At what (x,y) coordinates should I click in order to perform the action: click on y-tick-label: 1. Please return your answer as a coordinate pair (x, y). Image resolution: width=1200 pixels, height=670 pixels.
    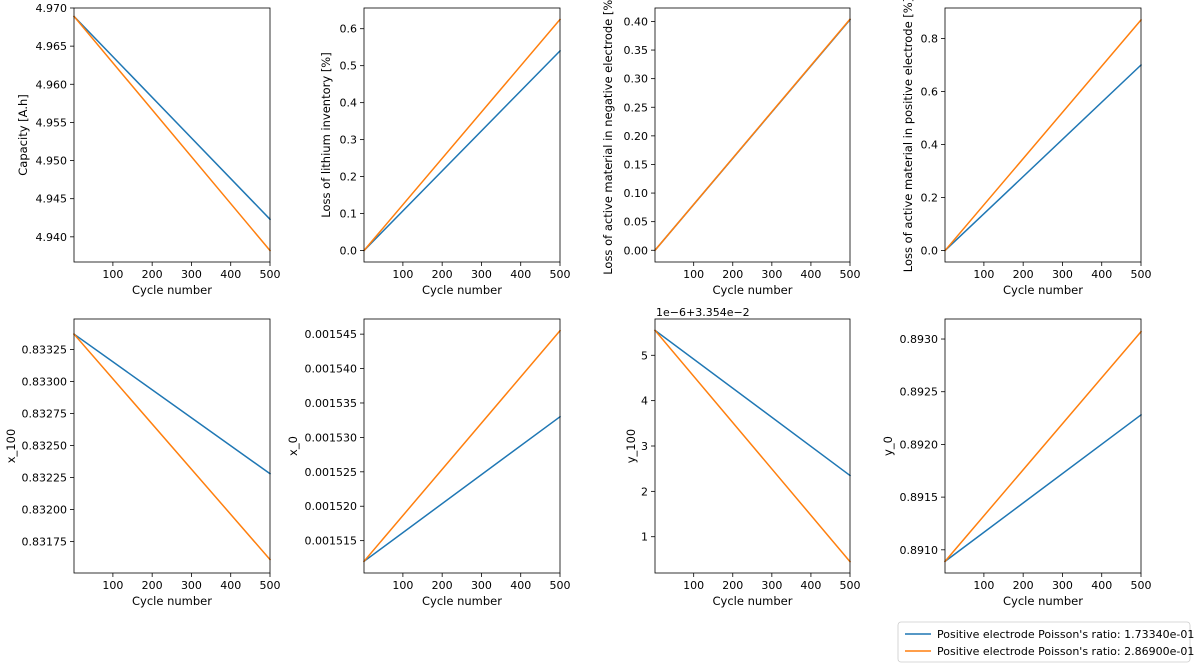
    Looking at the image, I should click on (644, 537).